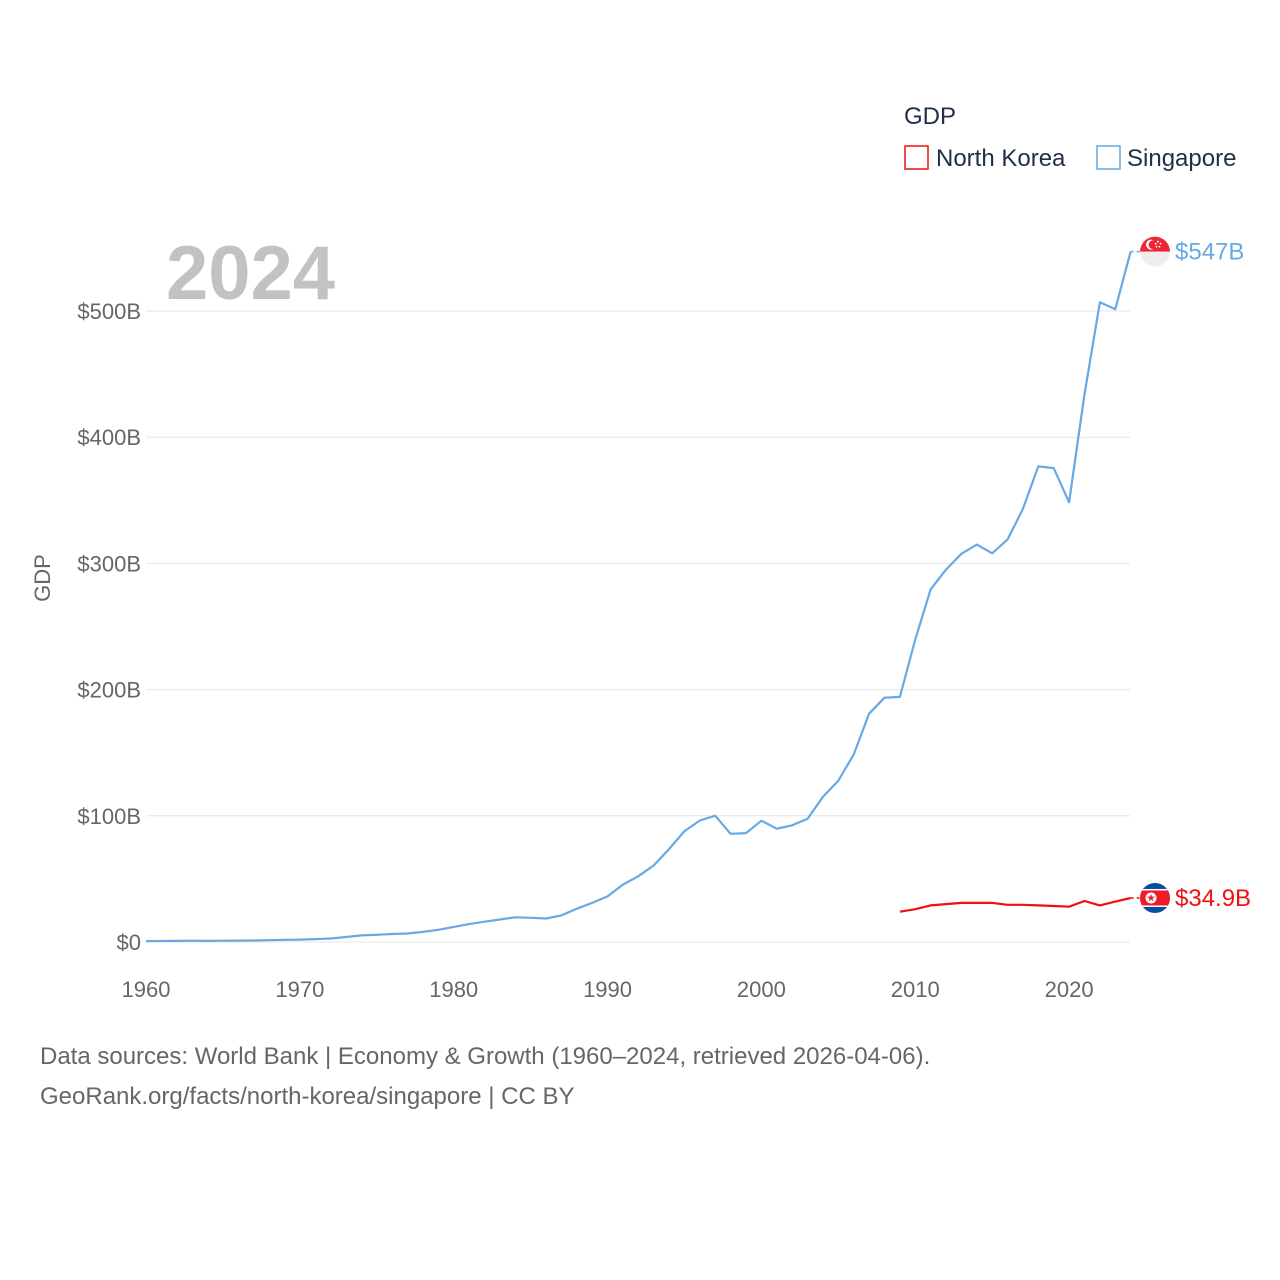 This screenshot has height=1280, width=1280. I want to click on legend-item-north-korea: North Korea, so click(985, 158).